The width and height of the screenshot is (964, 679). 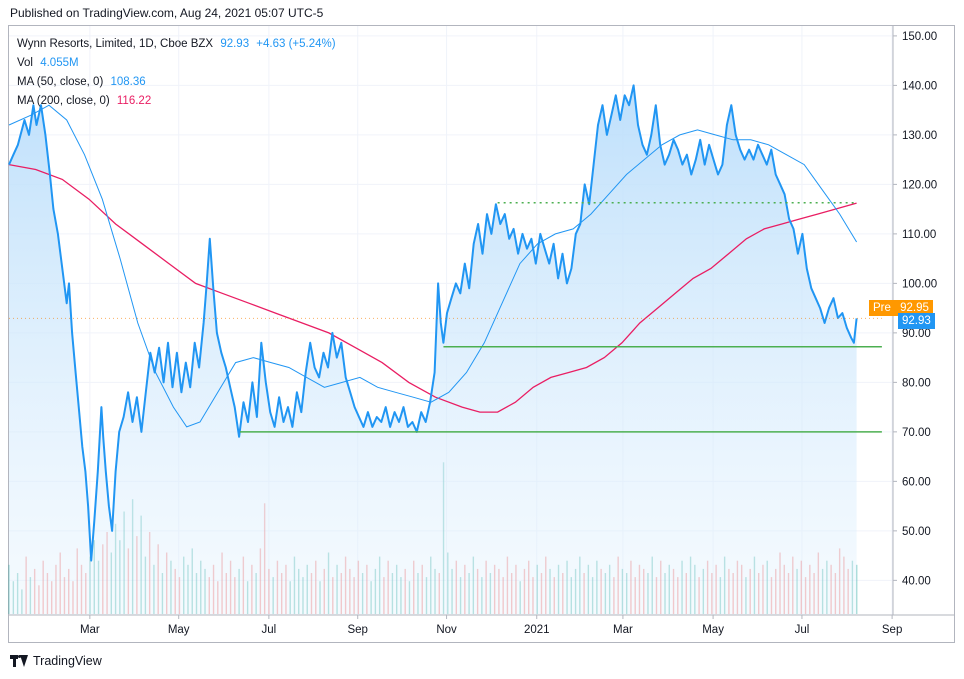 What do you see at coordinates (916, 433) in the screenshot?
I see `y-tick-label: 70.00` at bounding box center [916, 433].